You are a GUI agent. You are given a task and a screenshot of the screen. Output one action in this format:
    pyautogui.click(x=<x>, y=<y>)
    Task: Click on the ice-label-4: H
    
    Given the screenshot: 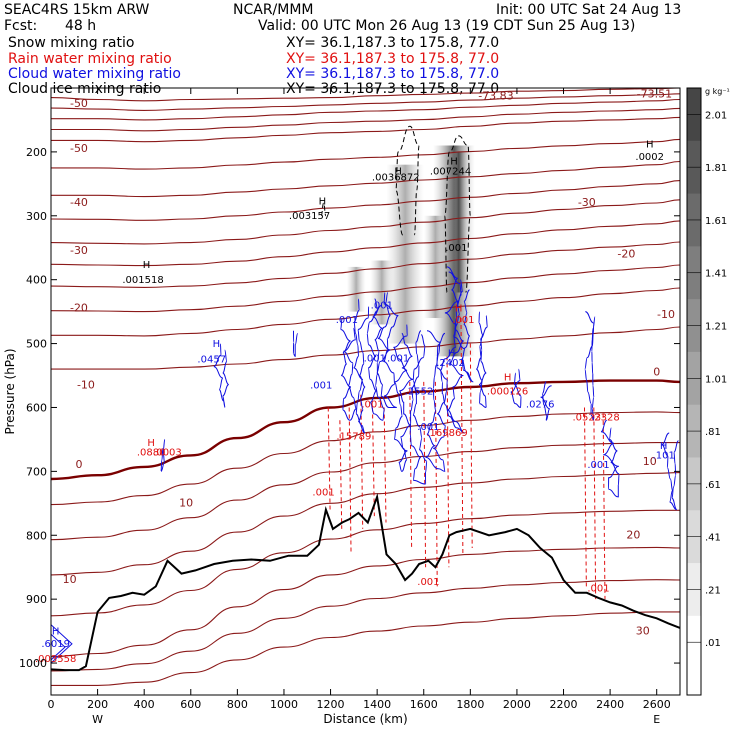 What is the action you would take?
    pyautogui.click(x=398, y=171)
    